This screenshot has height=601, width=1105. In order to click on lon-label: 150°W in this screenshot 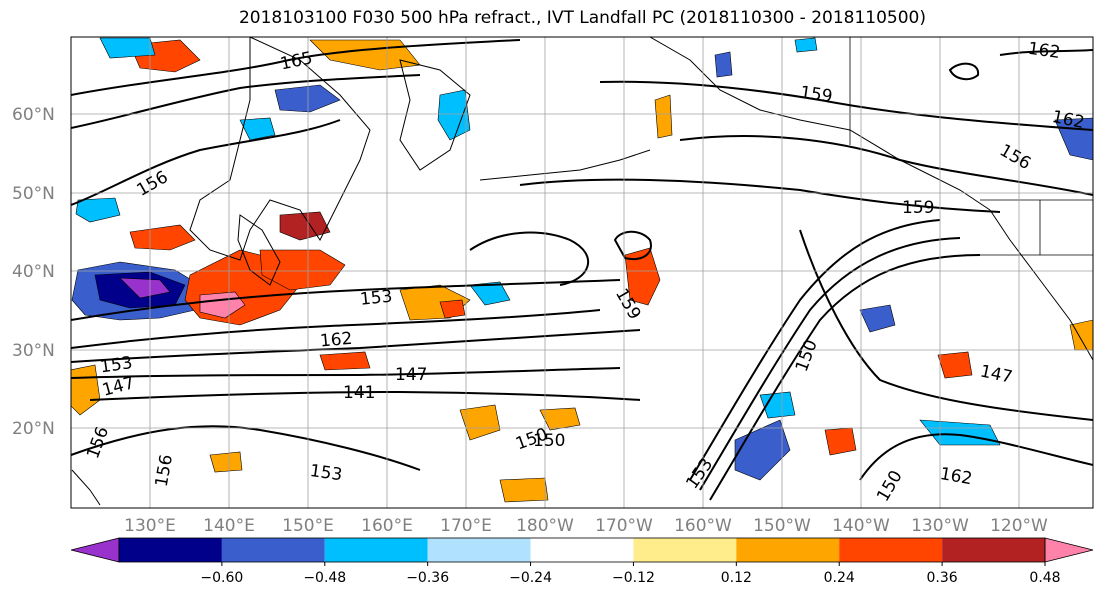, I will do `click(782, 526)`.